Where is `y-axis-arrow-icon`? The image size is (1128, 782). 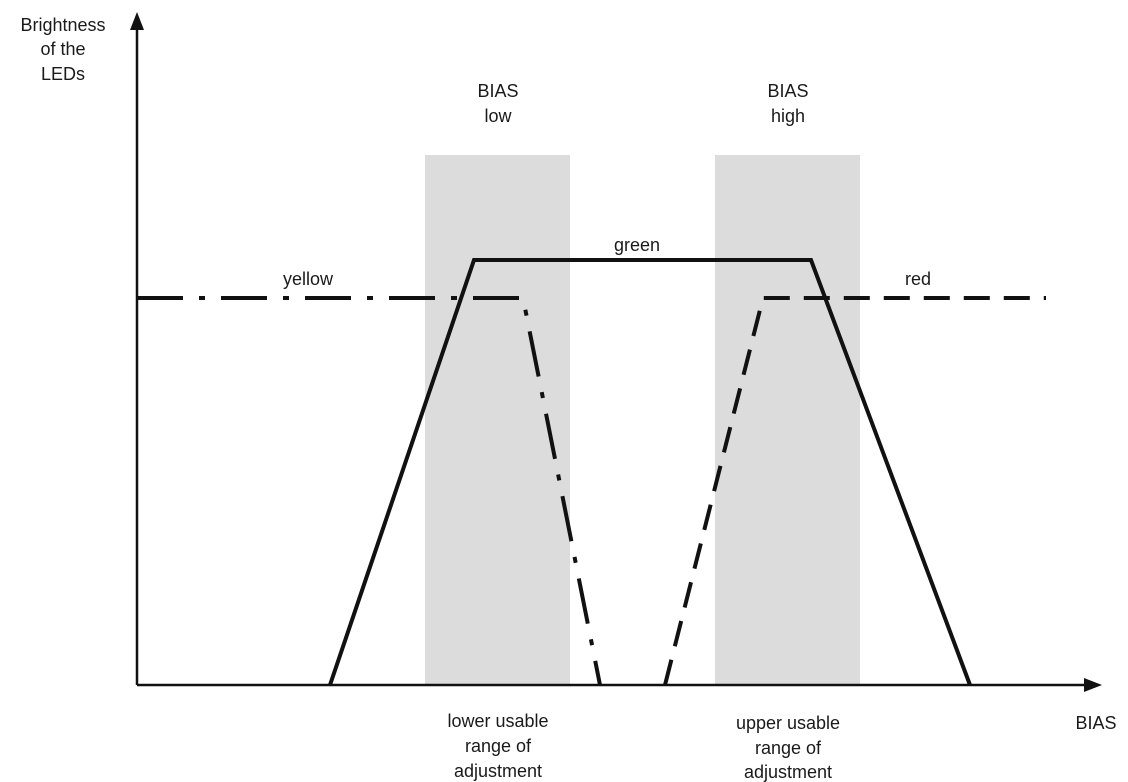 y-axis-arrow-icon is located at coordinates (137, 21).